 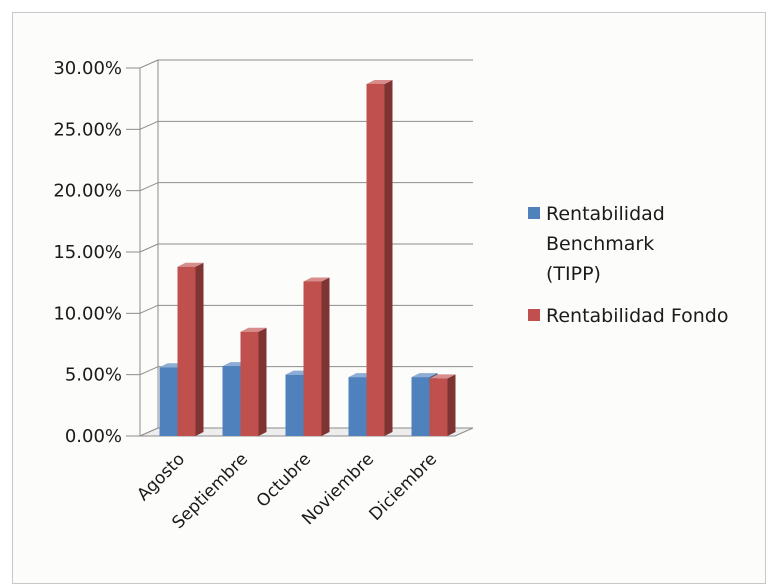 I want to click on legend-label: Rentabilidad Benchmark (TIPP), so click(x=605, y=244).